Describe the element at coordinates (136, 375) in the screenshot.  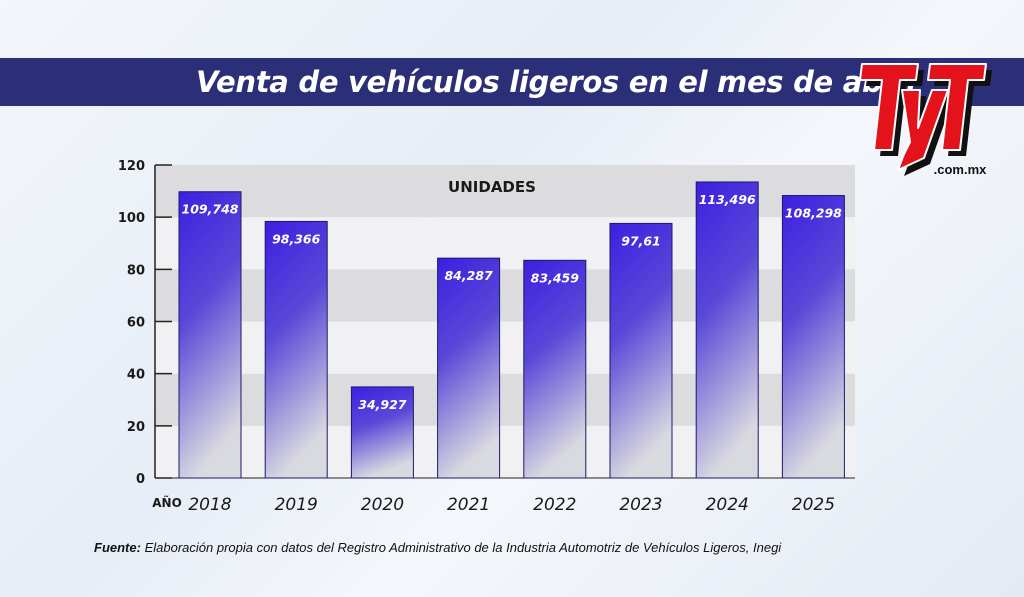
I see `y-tick-label: 40` at that location.